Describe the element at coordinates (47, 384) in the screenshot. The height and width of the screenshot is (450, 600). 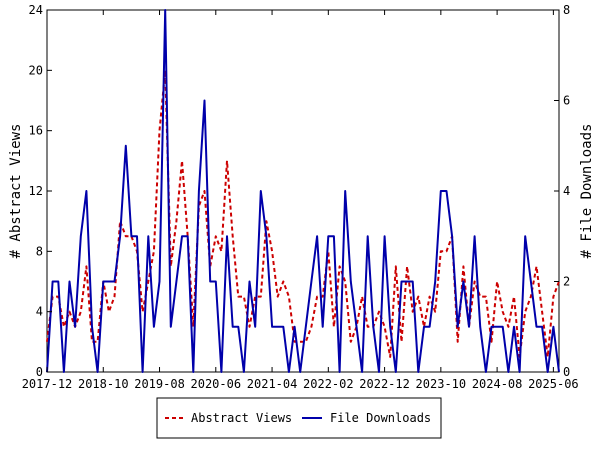
I see `x-tick-label: 2017-12` at that location.